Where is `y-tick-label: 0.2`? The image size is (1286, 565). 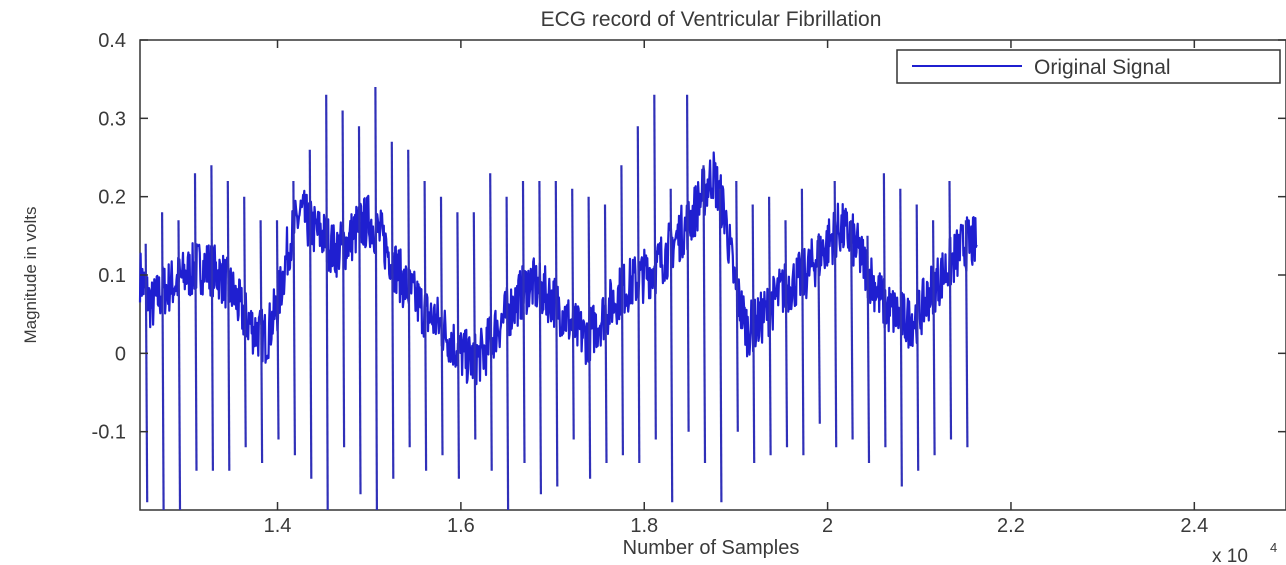
y-tick-label: 0.2 is located at coordinates (112, 198).